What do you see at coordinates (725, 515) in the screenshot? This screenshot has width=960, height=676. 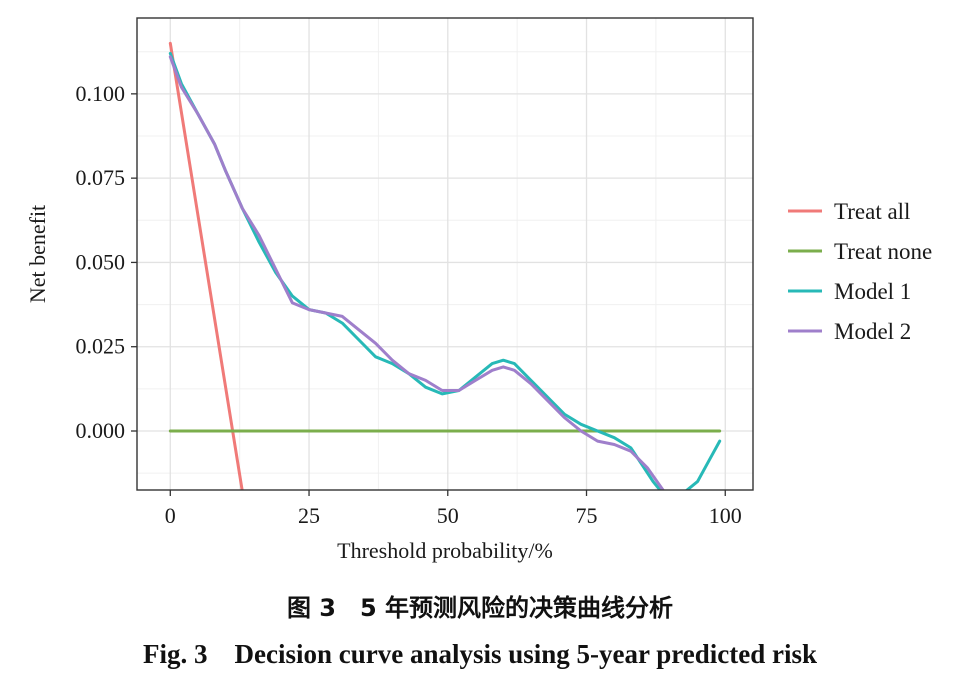 I see `x-tick-label: 100` at bounding box center [725, 515].